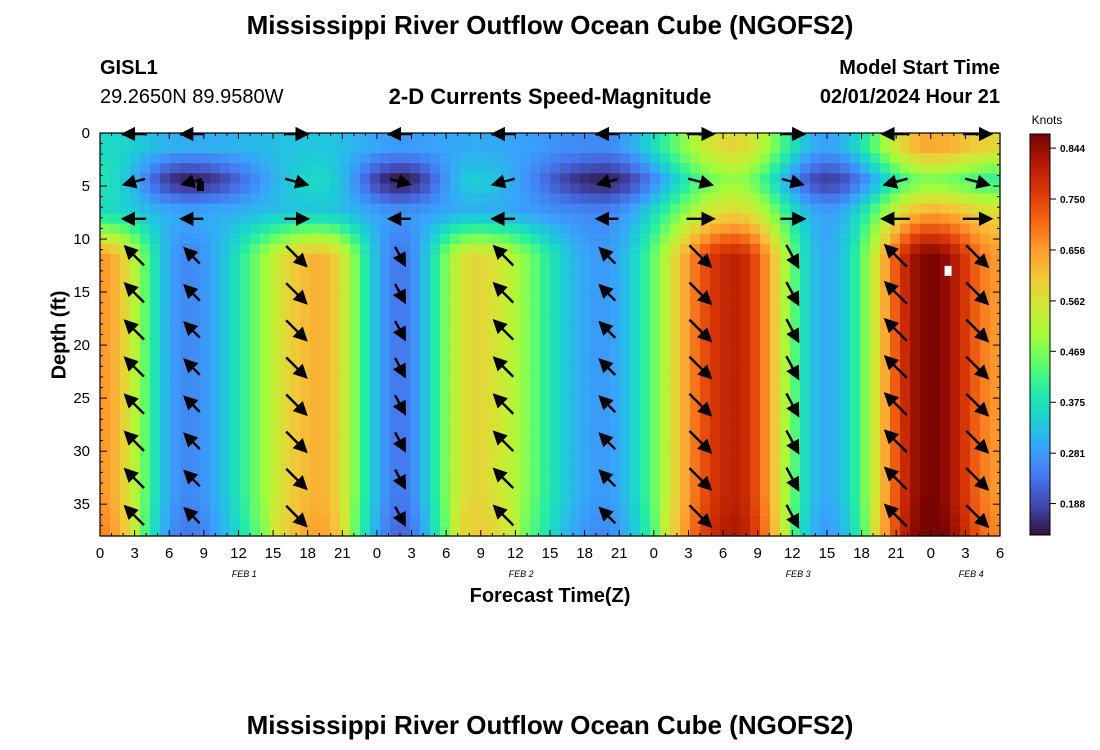 This screenshot has height=750, width=1100. What do you see at coordinates (619, 553) in the screenshot?
I see `x-tick-label: 21` at bounding box center [619, 553].